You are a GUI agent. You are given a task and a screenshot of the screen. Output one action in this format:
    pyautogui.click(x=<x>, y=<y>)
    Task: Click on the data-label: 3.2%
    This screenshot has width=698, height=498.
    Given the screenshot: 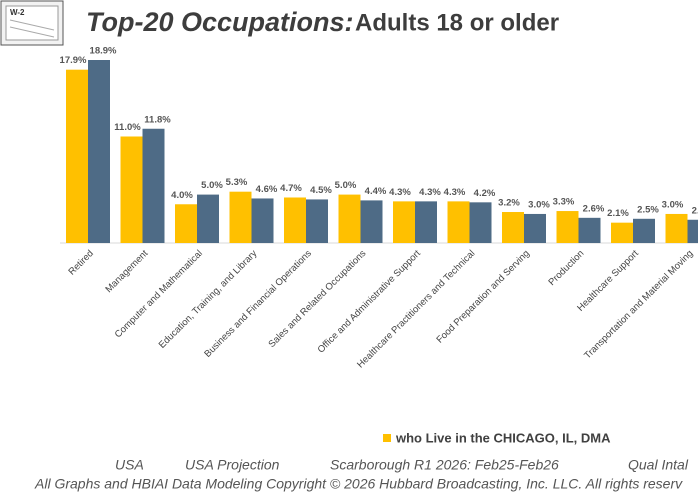 What is the action you would take?
    pyautogui.click(x=509, y=203)
    